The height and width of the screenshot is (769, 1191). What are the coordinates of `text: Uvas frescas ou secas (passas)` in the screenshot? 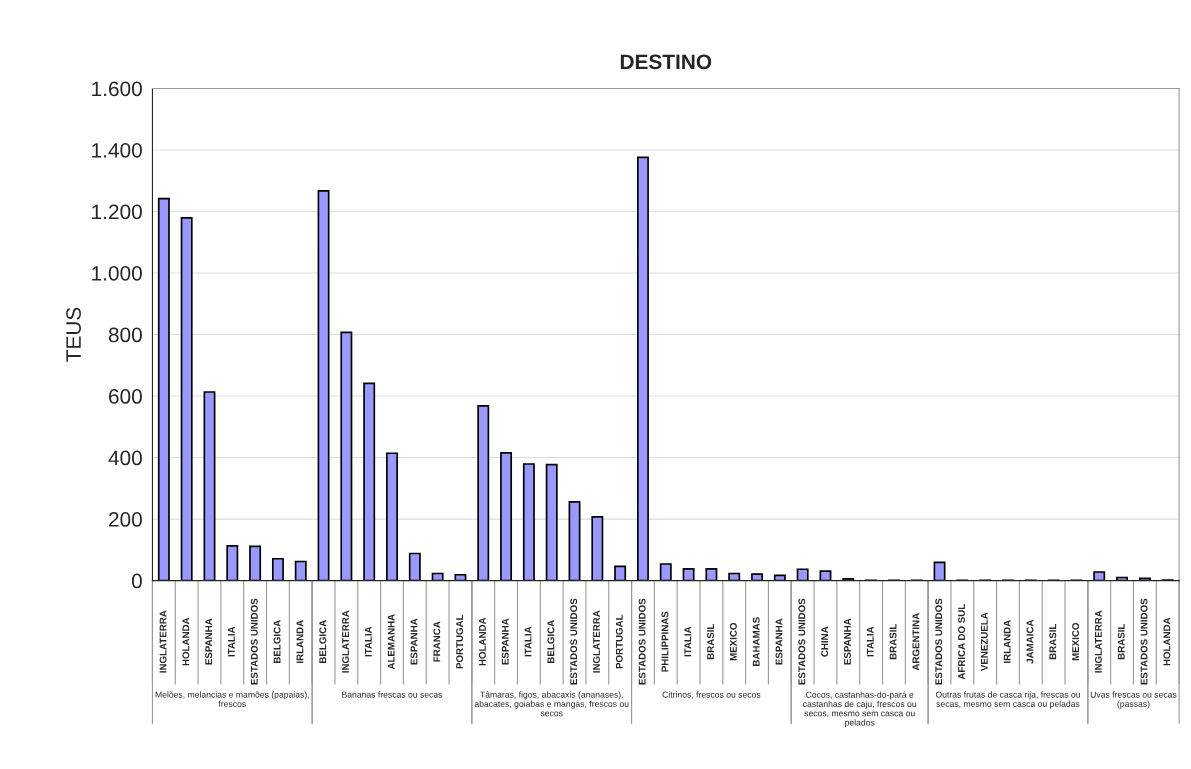 It's located at (1133, 700).